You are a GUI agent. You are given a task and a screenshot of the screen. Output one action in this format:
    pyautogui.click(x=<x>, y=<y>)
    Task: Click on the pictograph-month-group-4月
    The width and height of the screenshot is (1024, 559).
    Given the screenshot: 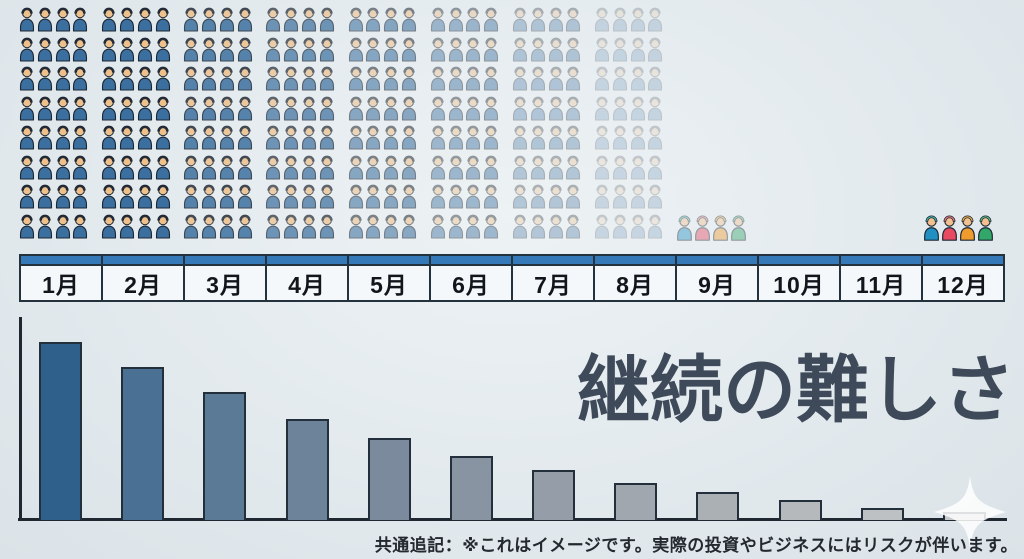 What is the action you would take?
    pyautogui.click(x=306, y=124)
    